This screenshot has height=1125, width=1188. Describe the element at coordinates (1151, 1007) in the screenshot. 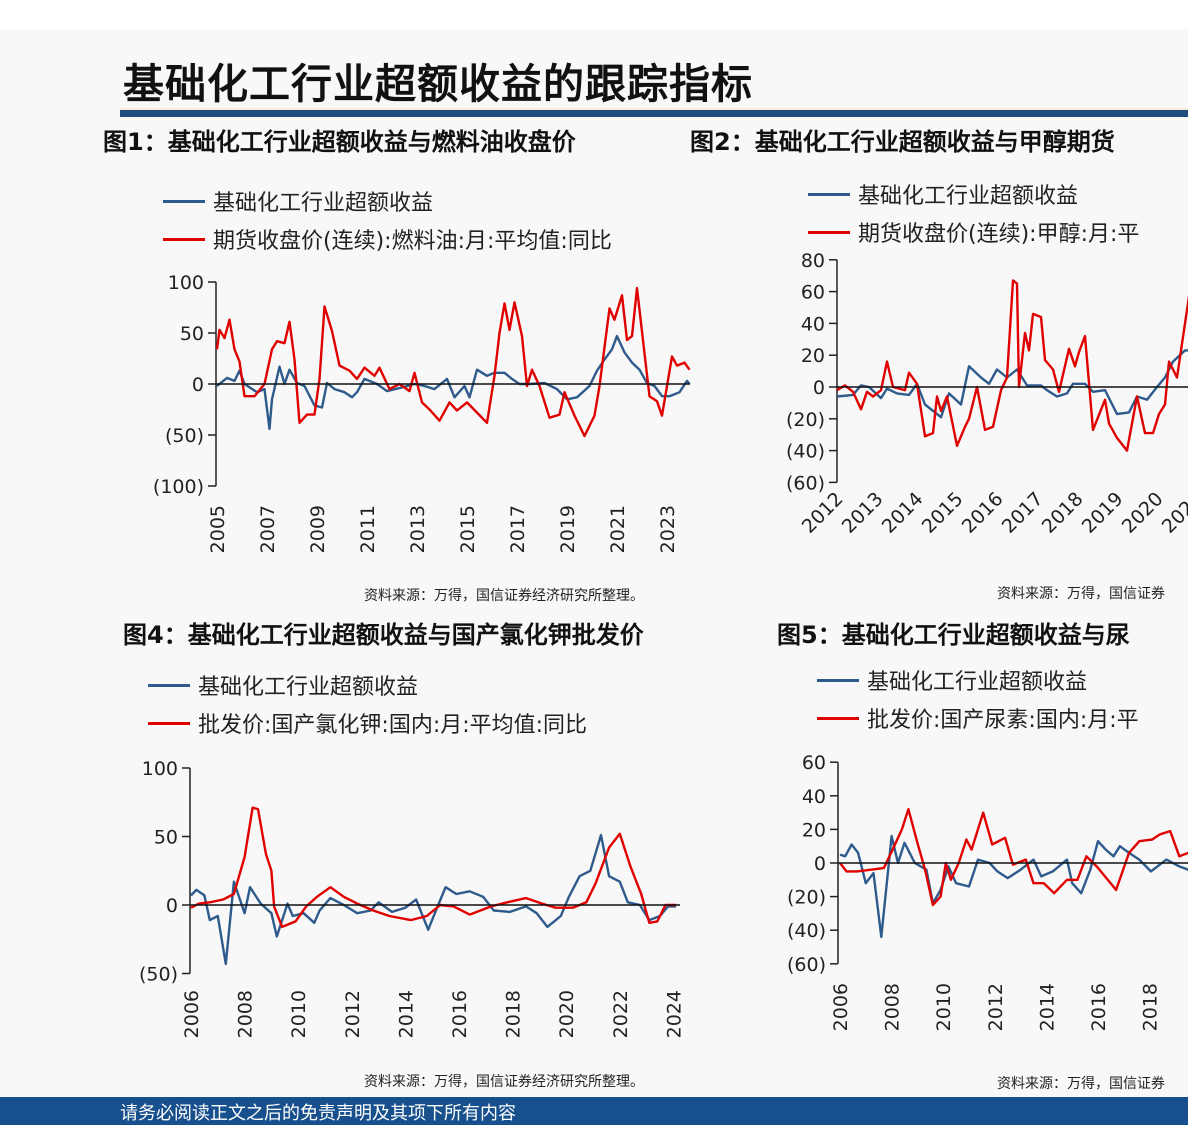

I see `fig5-x-tick-label: 2018` at that location.